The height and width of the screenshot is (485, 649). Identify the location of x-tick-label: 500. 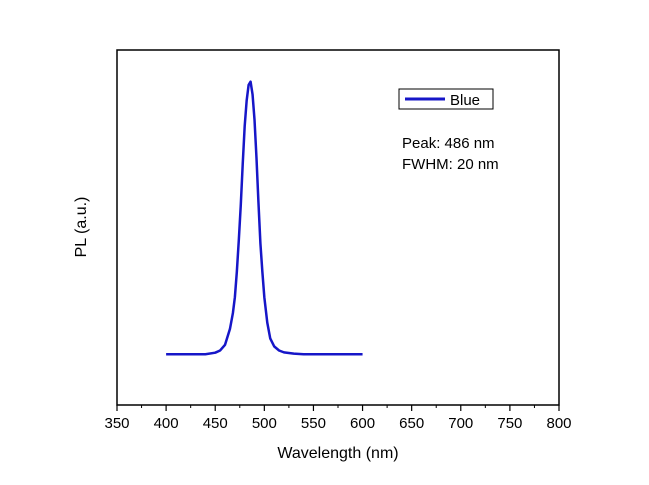
(264, 423).